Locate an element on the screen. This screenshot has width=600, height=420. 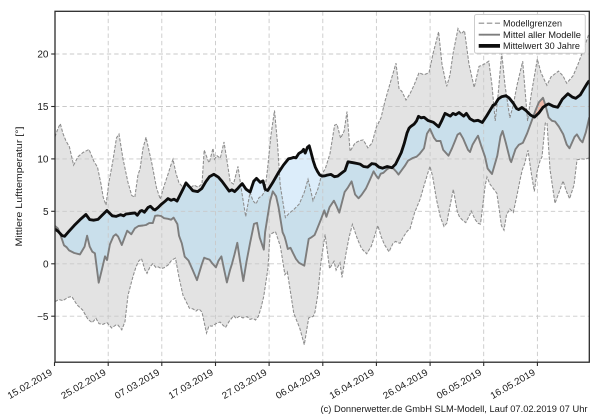
svg-text: Mittlere Lufttemperatur [°] is located at coordinates (19, 186).